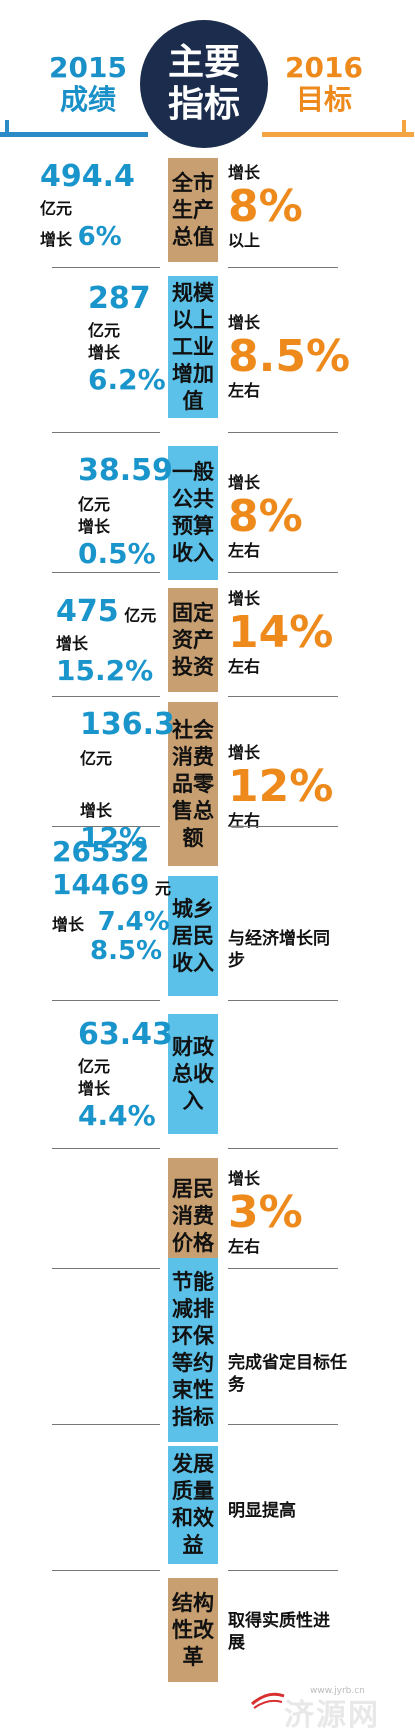 Image resolution: width=415 pixels, height=1734 pixels. Describe the element at coordinates (318, 207) in the screenshot. I see `row-1-right: 增长 8% 以上` at that location.